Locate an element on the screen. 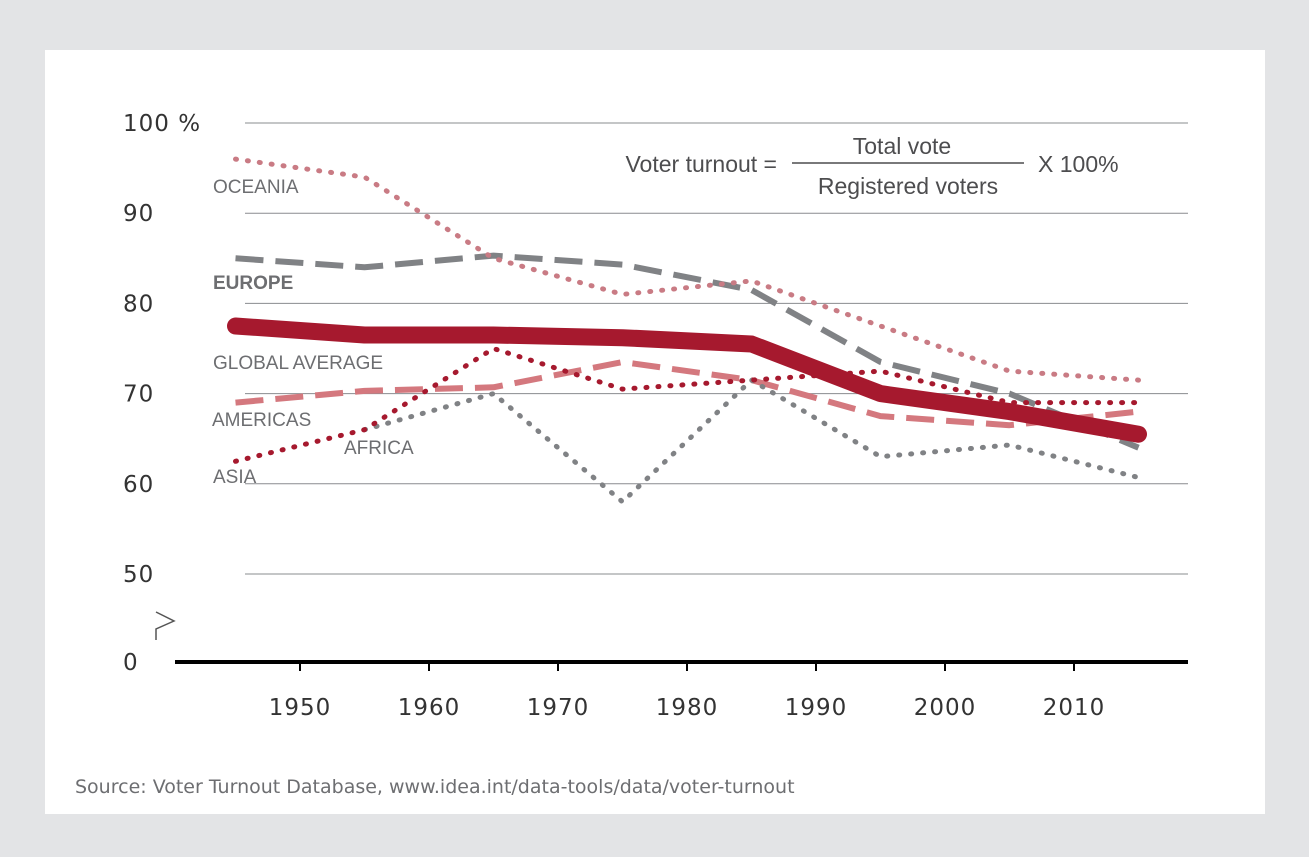 The width and height of the screenshot is (1309, 857). y-tick-label: 50 is located at coordinates (138, 575).